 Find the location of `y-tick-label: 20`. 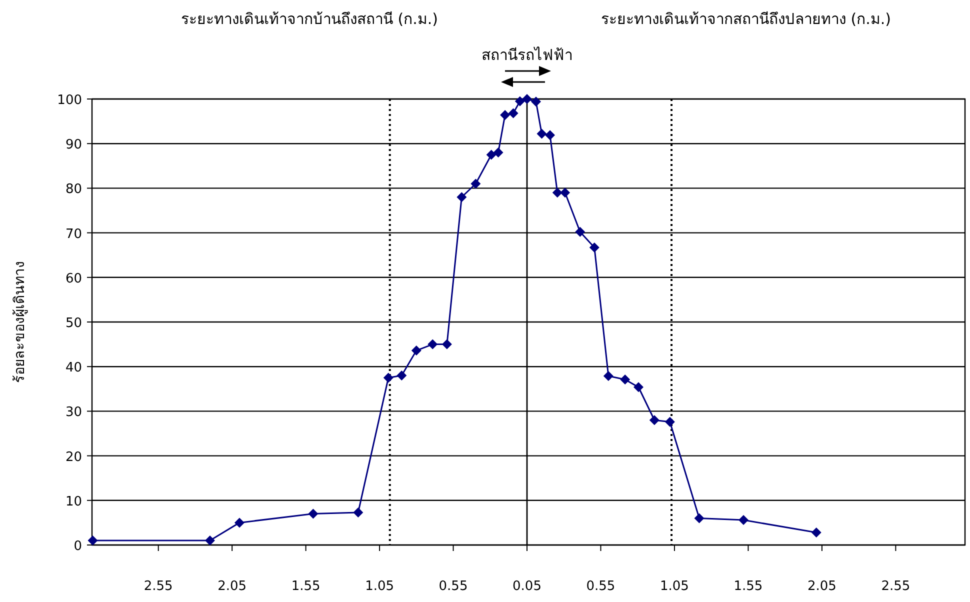

y-tick-label: 20 is located at coordinates (73, 457).